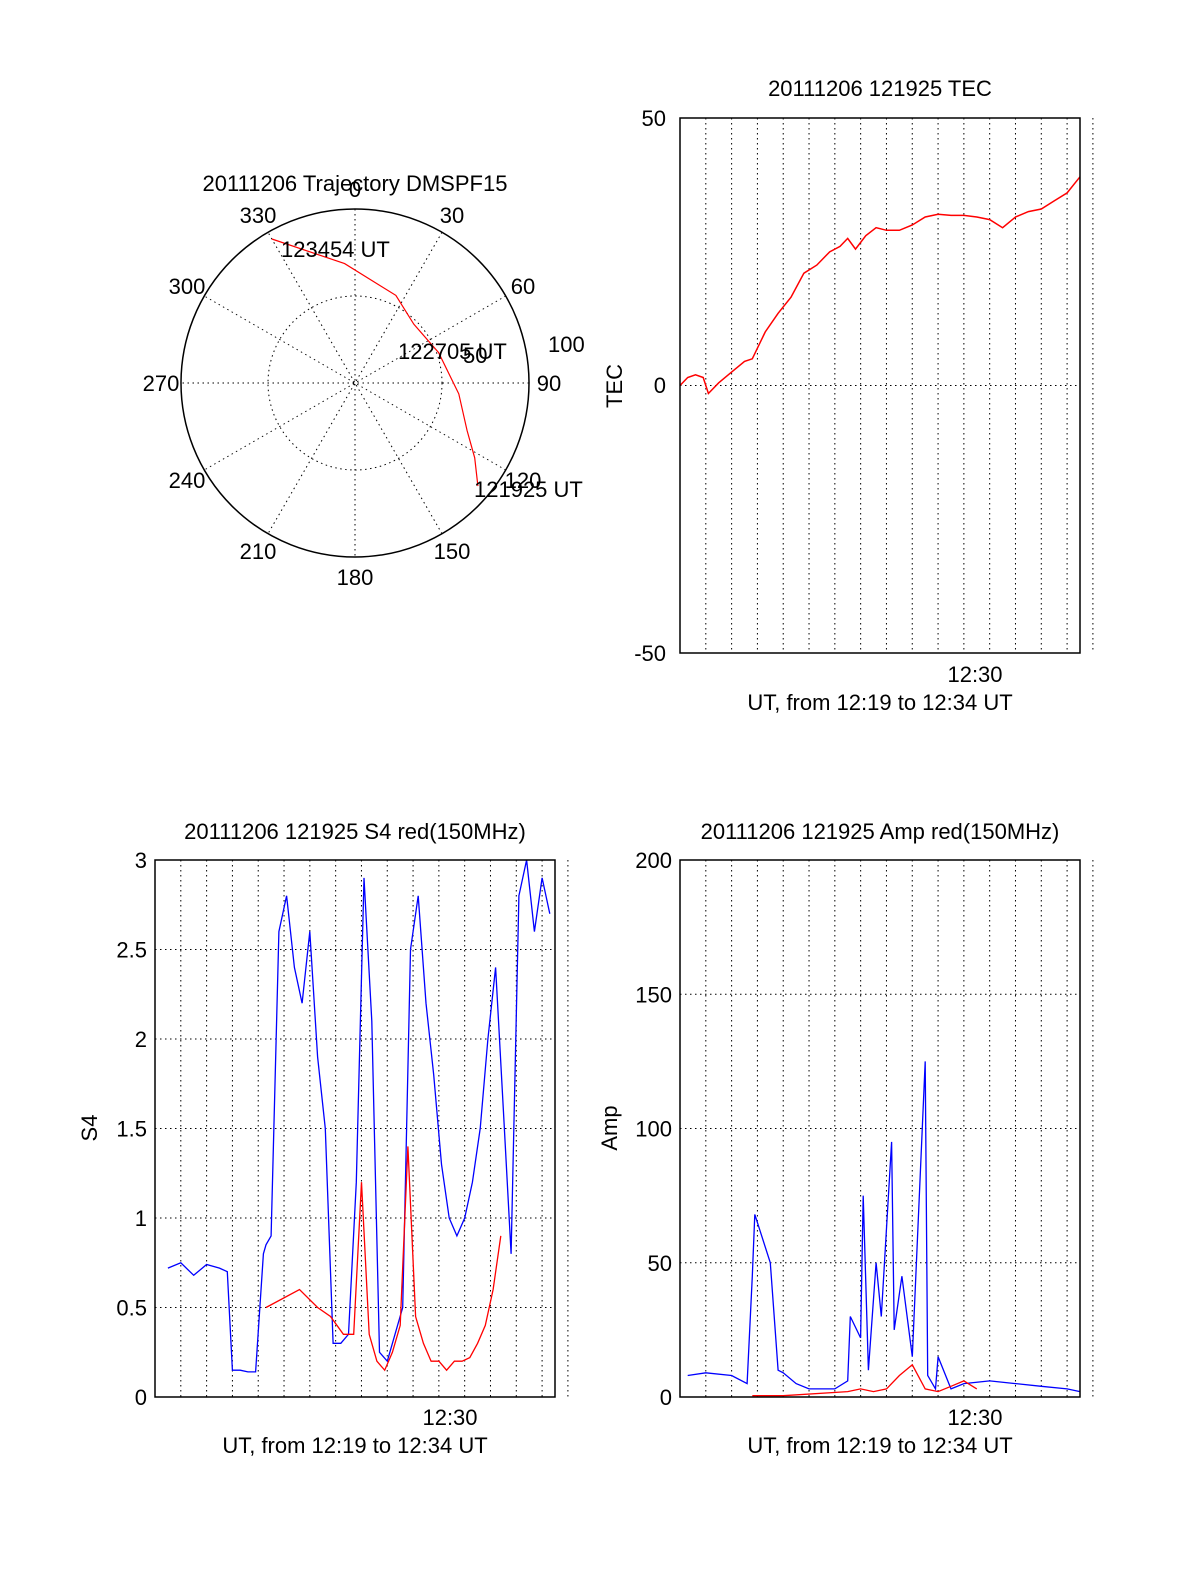 This screenshot has width=1200, height=1580. Describe the element at coordinates (355, 189) in the screenshot. I see `polar-angle-label-0: 0` at that location.